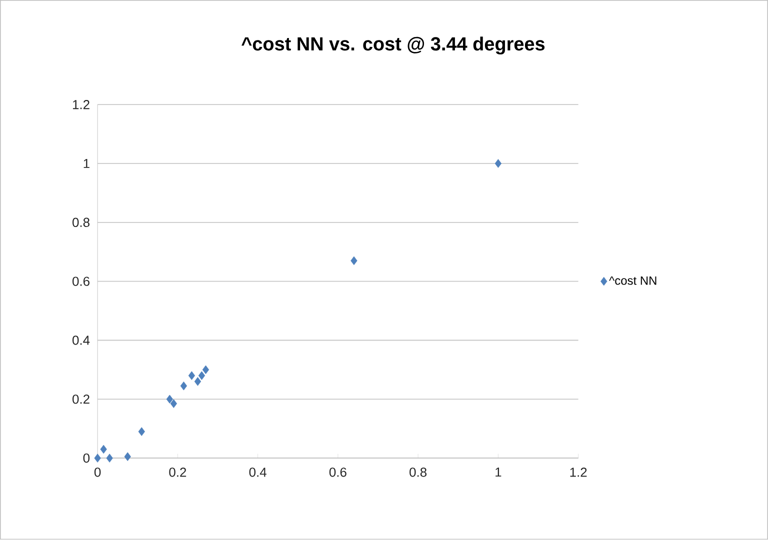 The width and height of the screenshot is (768, 540). Describe the element at coordinates (418, 472) in the screenshot. I see `x-tick-label: 0.8` at that location.